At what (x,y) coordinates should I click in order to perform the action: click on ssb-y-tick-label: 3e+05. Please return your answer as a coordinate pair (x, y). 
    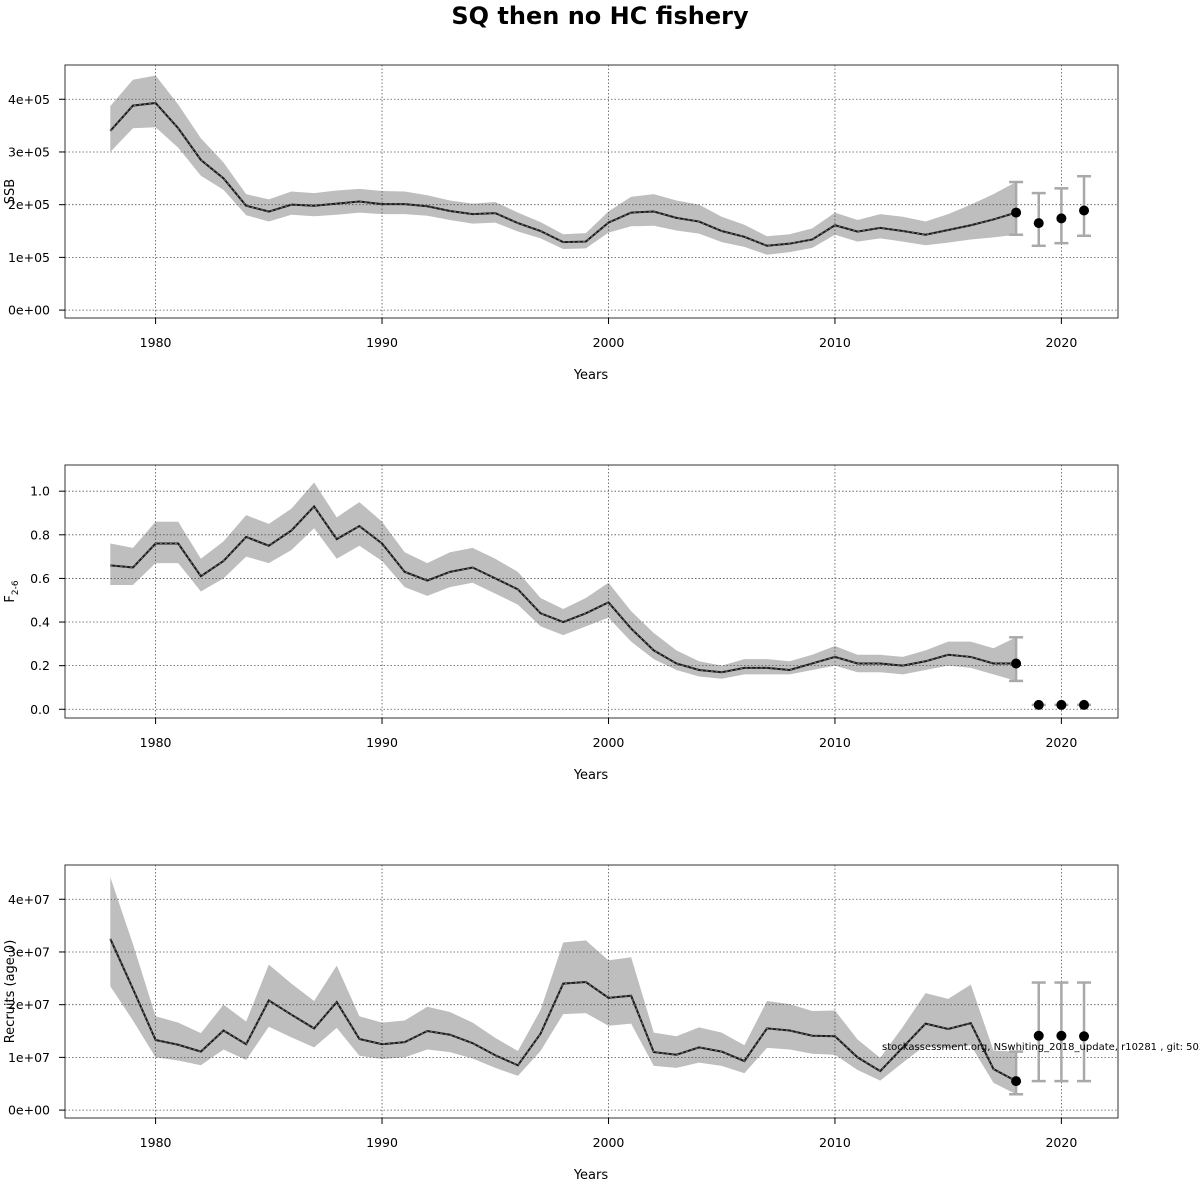
    Looking at the image, I should click on (29, 151).